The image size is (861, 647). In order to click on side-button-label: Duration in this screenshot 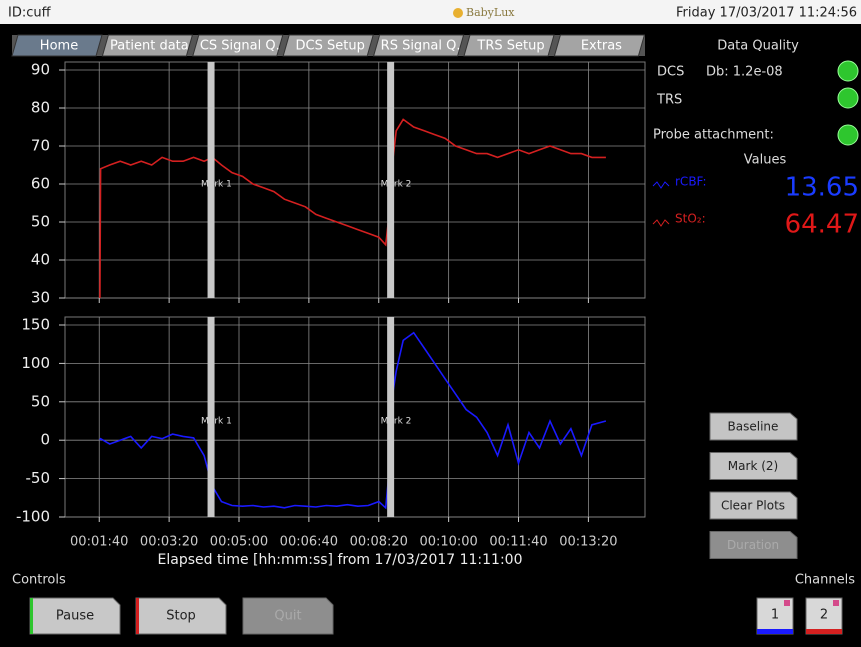, I will do `click(753, 545)`.